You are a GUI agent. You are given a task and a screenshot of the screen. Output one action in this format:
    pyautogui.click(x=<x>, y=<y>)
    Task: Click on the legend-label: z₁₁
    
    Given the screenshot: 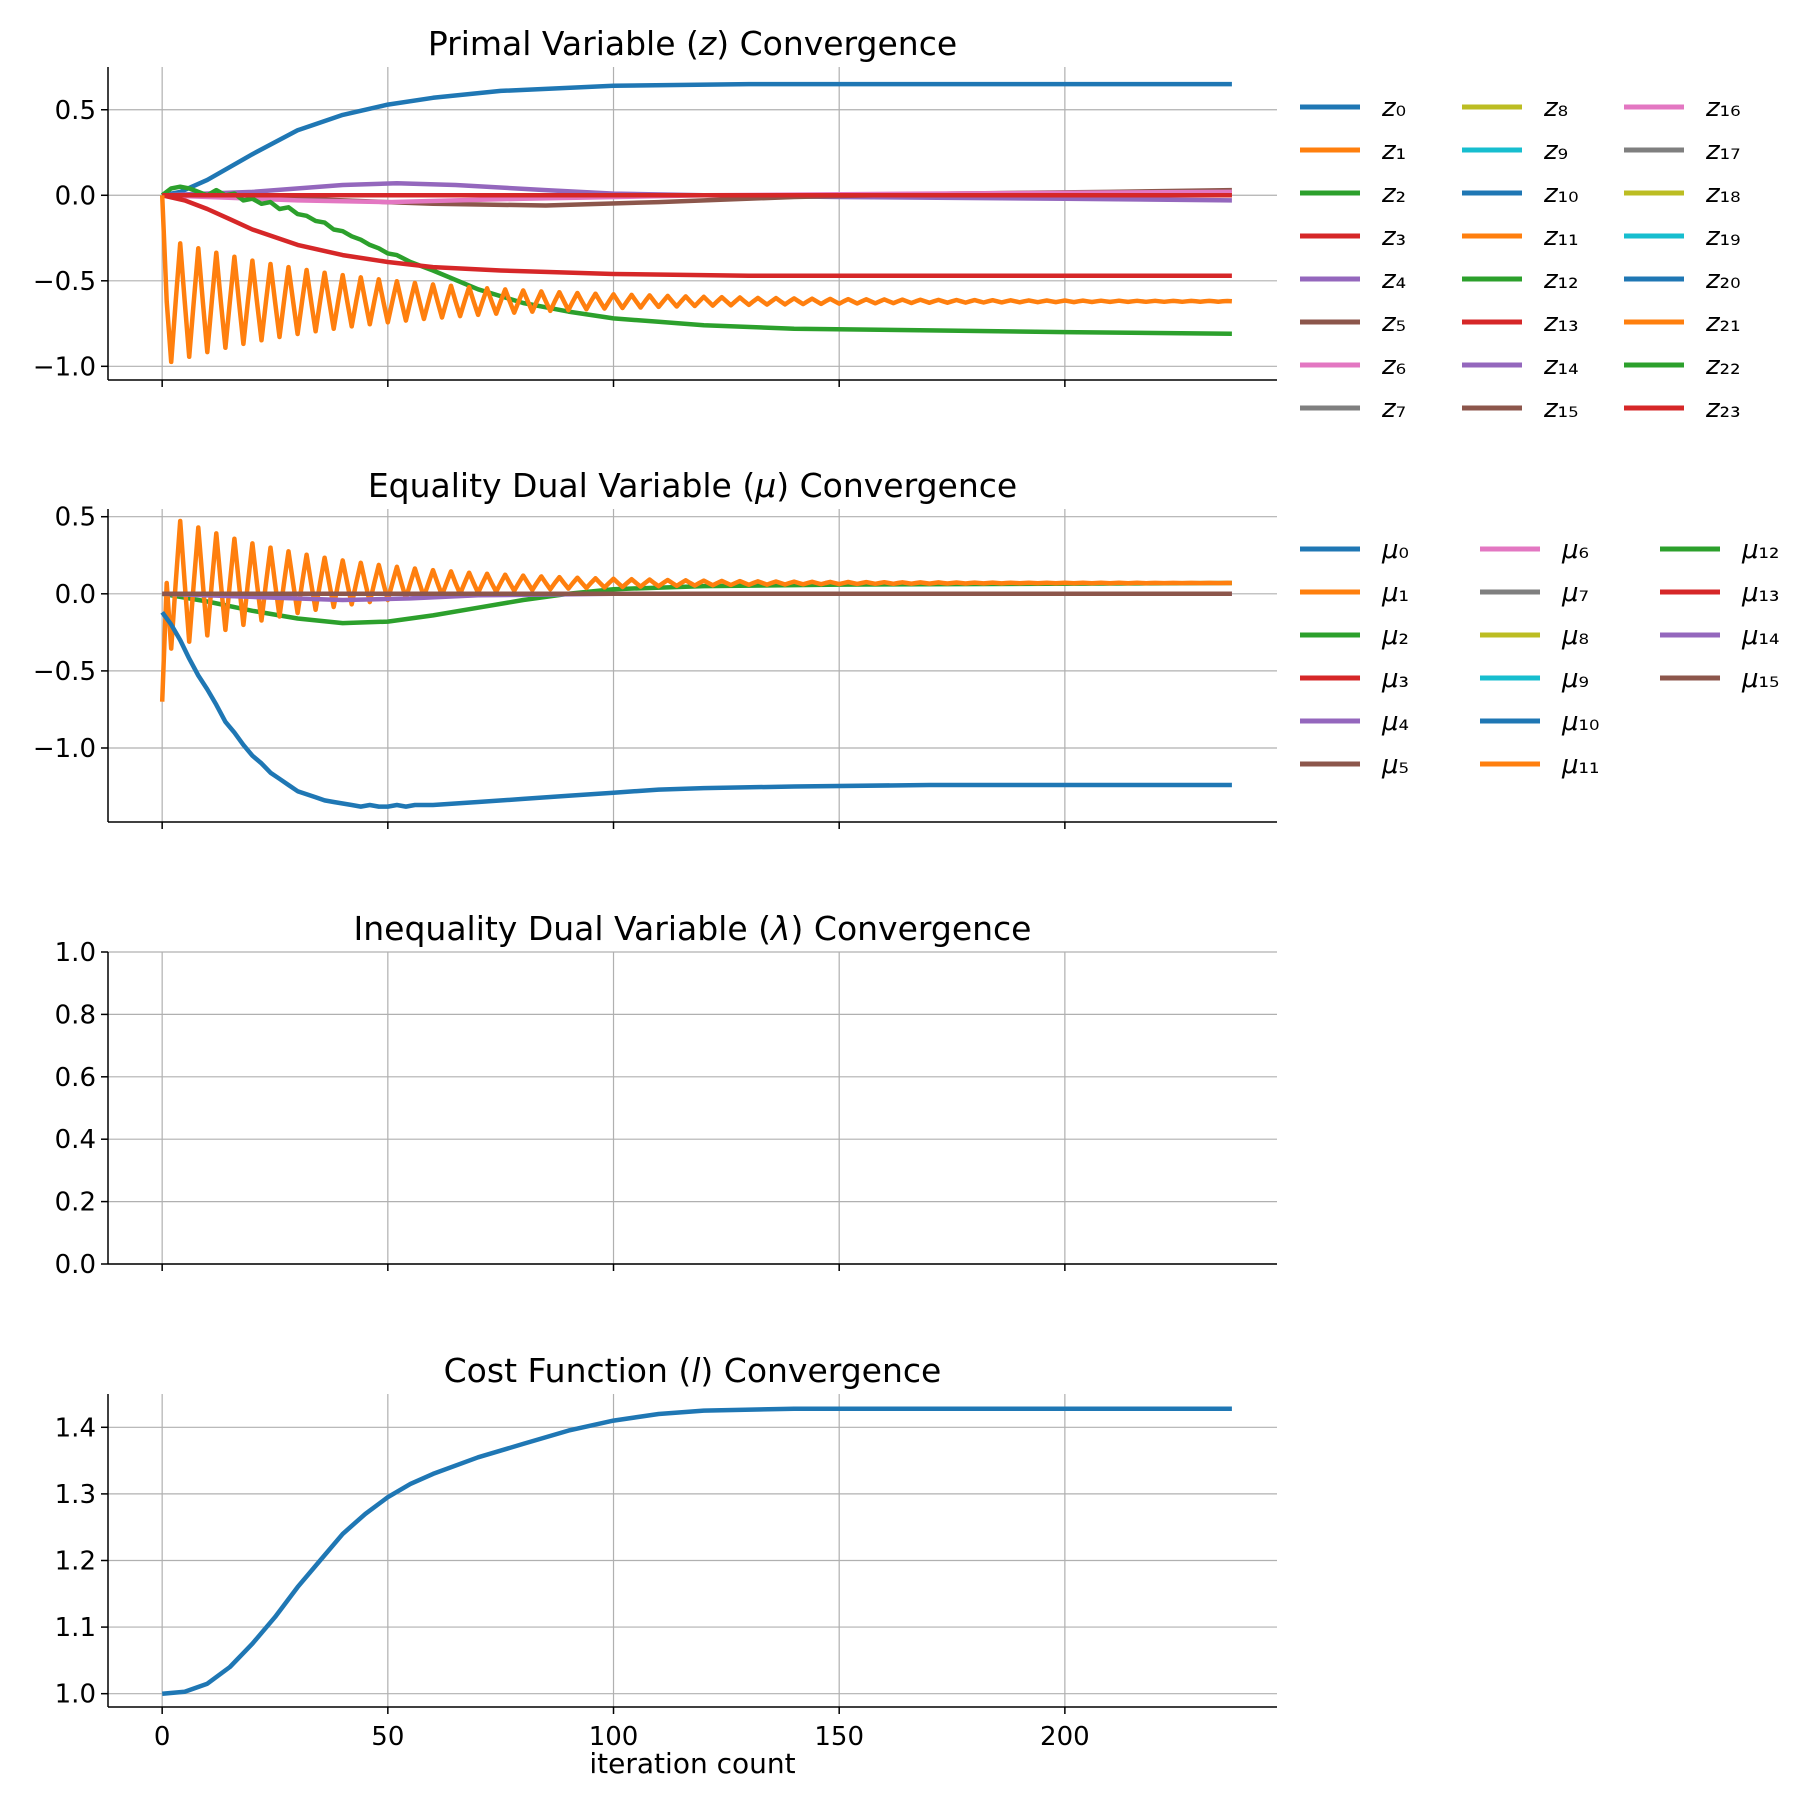 What is the action you would take?
    pyautogui.click(x=1561, y=237)
    